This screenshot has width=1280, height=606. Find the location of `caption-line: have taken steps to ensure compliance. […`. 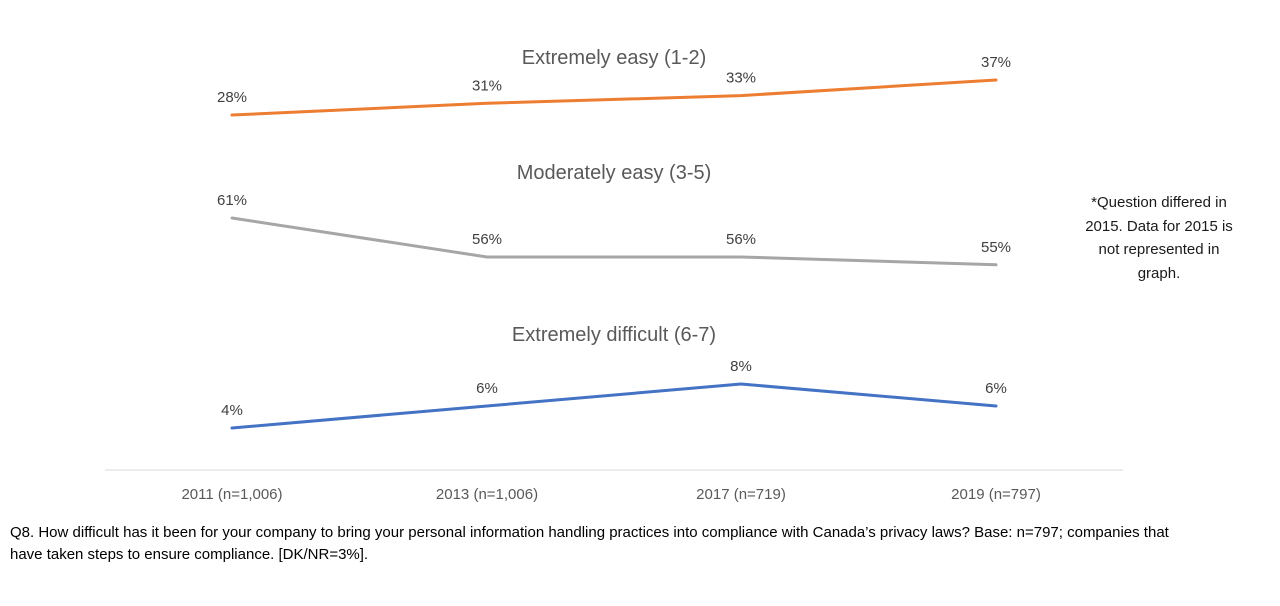

caption-line: have taken steps to ensure compliance. [… is located at coordinates (189, 554).